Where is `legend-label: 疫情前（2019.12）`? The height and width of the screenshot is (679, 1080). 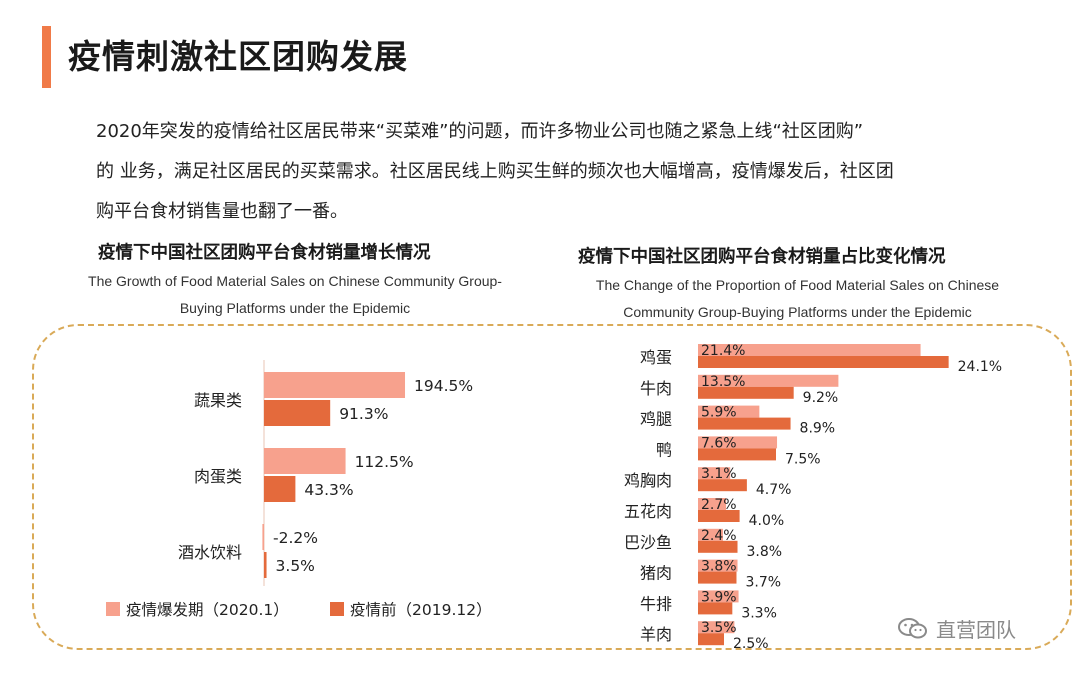
legend-label: 疫情前（2019.12） is located at coordinates (421, 610).